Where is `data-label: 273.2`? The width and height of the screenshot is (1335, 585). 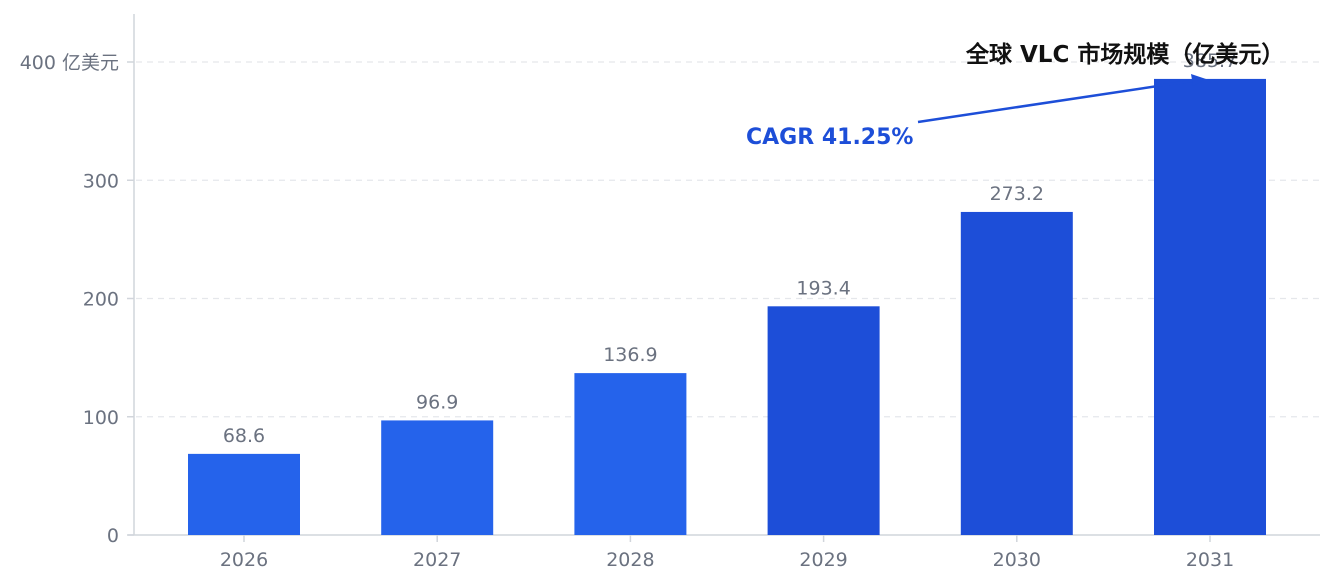 data-label: 273.2 is located at coordinates (1017, 194).